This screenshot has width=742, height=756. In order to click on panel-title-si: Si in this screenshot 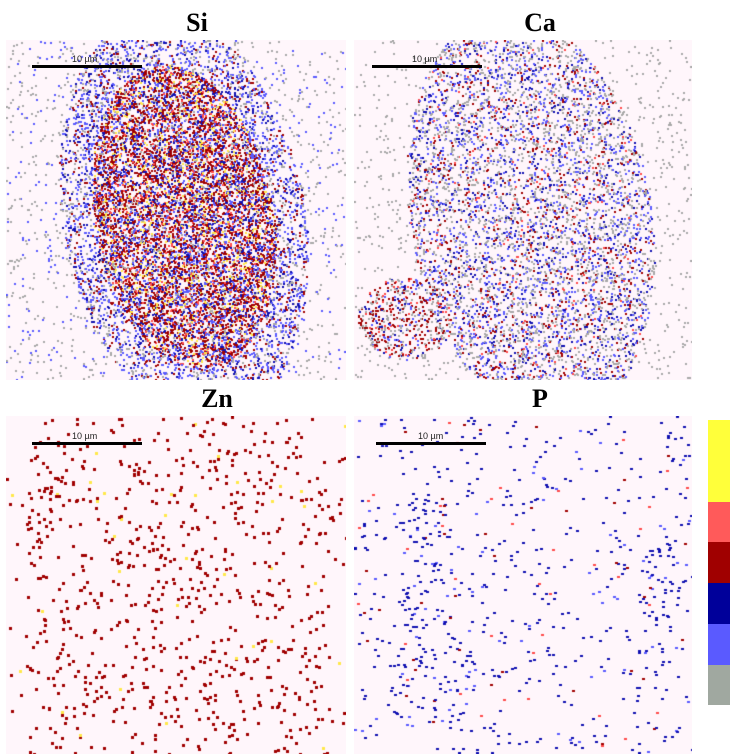, I will do `click(197, 22)`.